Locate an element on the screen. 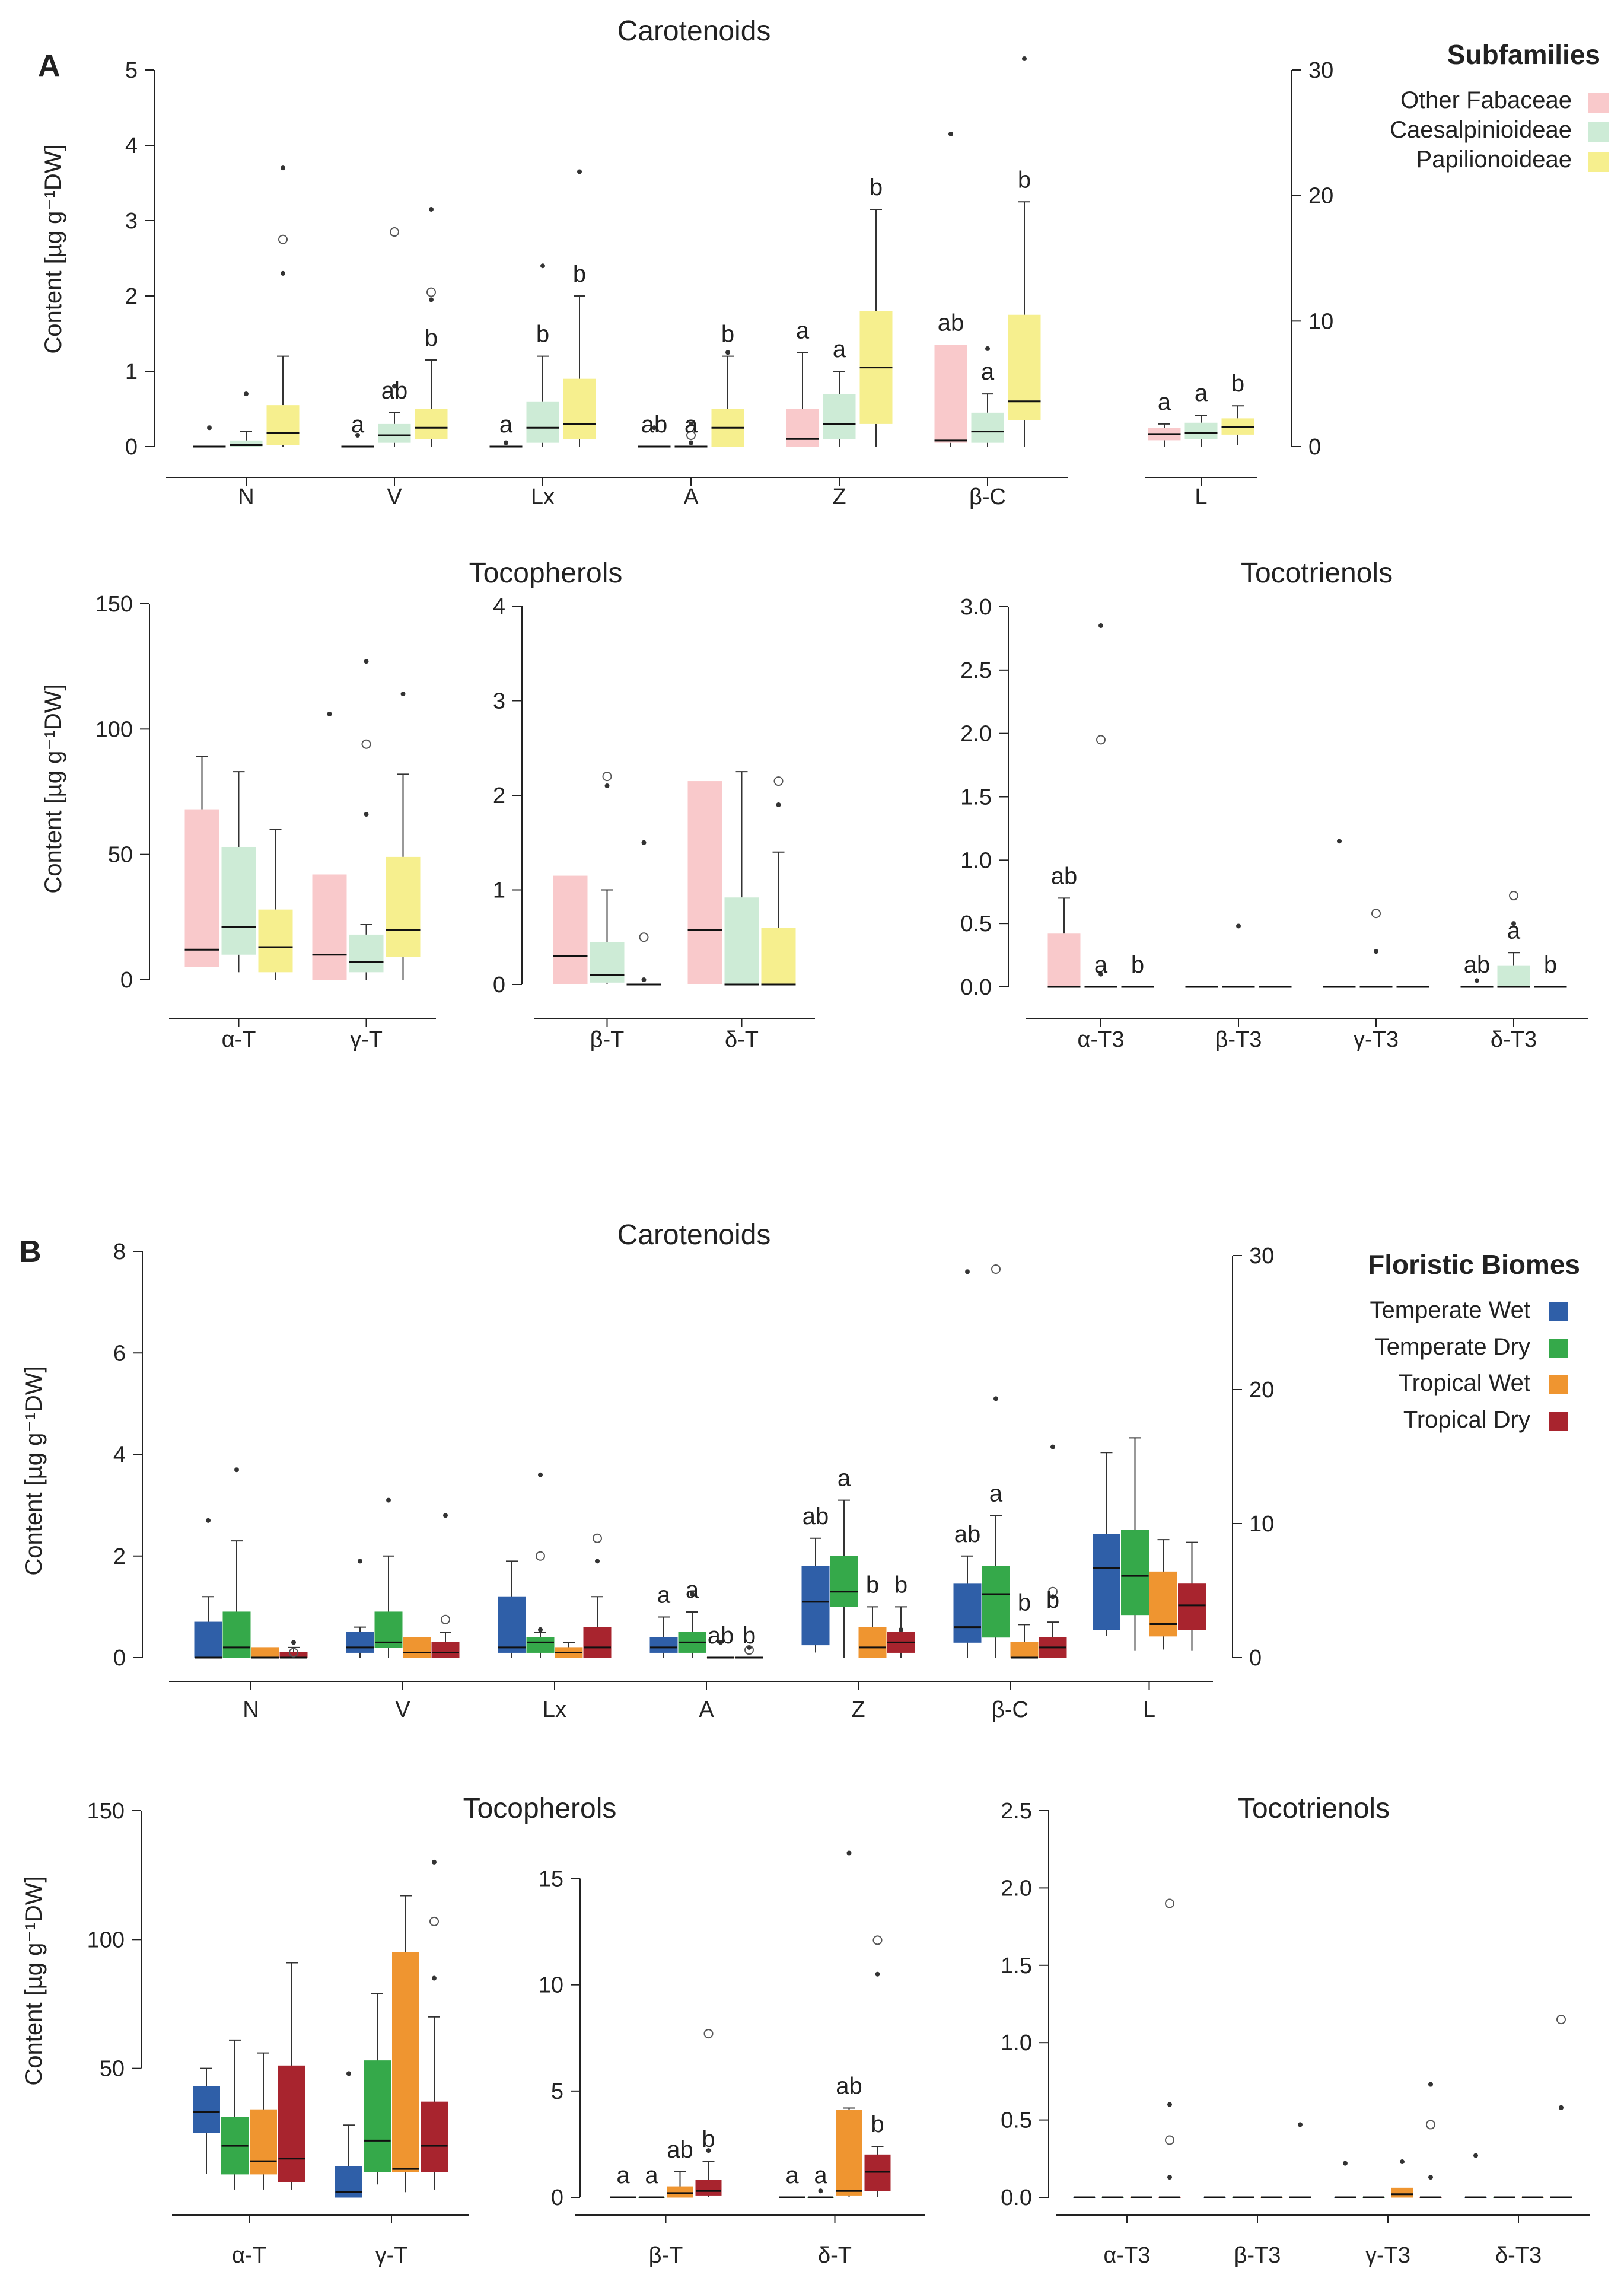 Image resolution: width=1624 pixels, height=2291 pixels. y-axis-title: Content [µg g⁻¹DW] is located at coordinates (53, 248).